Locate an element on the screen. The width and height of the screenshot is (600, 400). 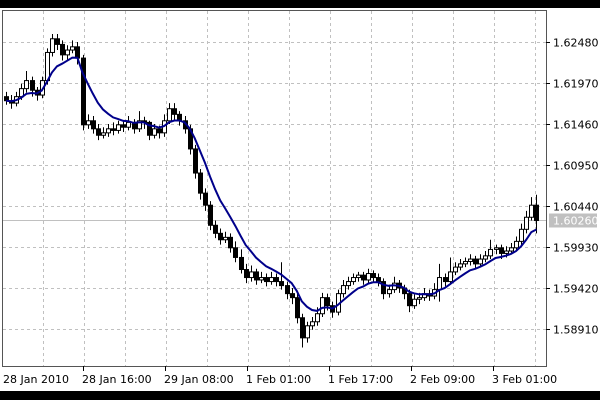
x-tick-label: 1 Feb 01:00 is located at coordinates (278, 379).